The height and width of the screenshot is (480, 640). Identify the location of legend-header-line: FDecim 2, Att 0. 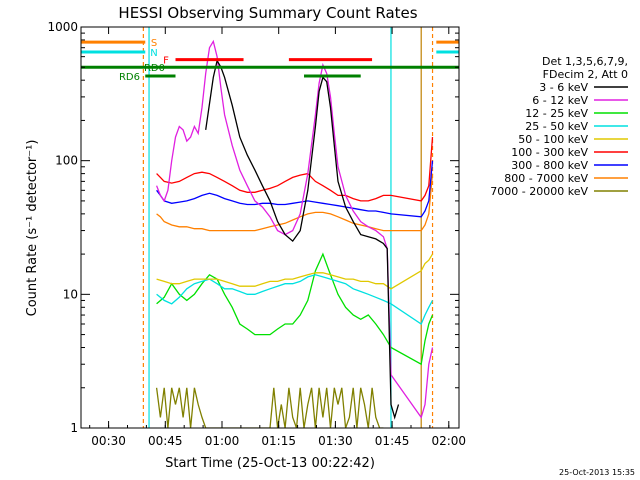
(585, 74).